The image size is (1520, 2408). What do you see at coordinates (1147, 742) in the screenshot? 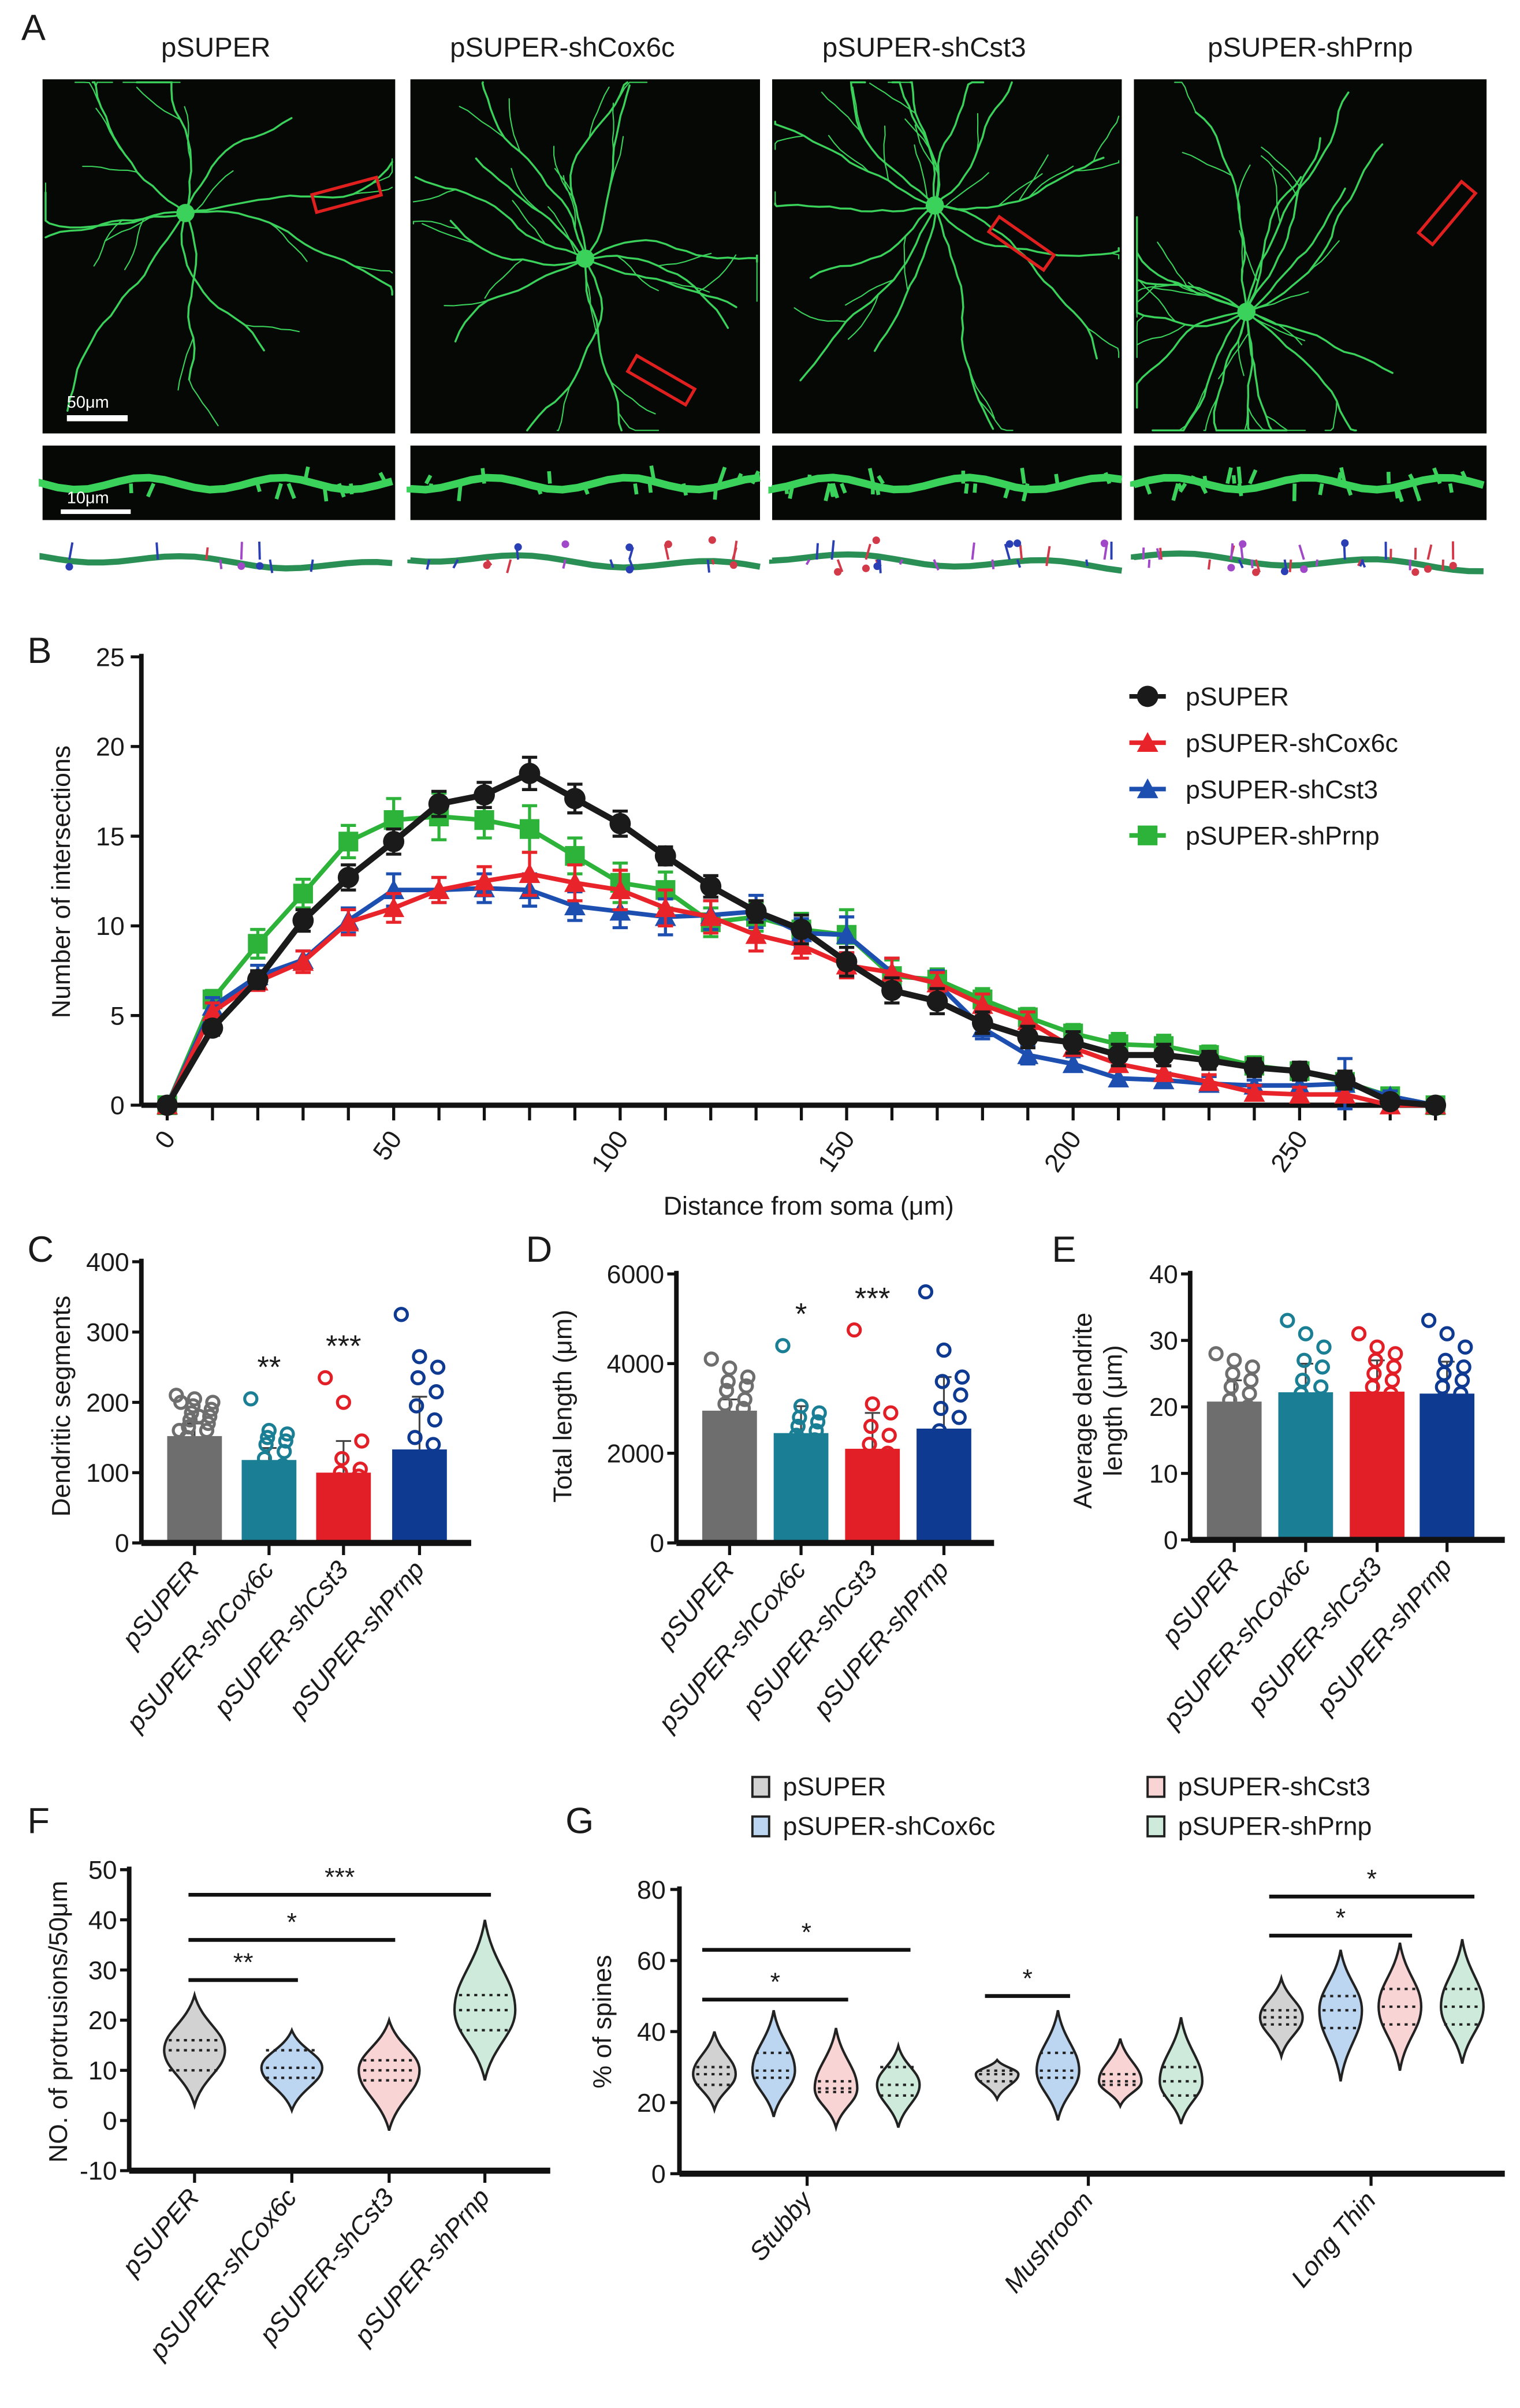
I see `legend-marker` at bounding box center [1147, 742].